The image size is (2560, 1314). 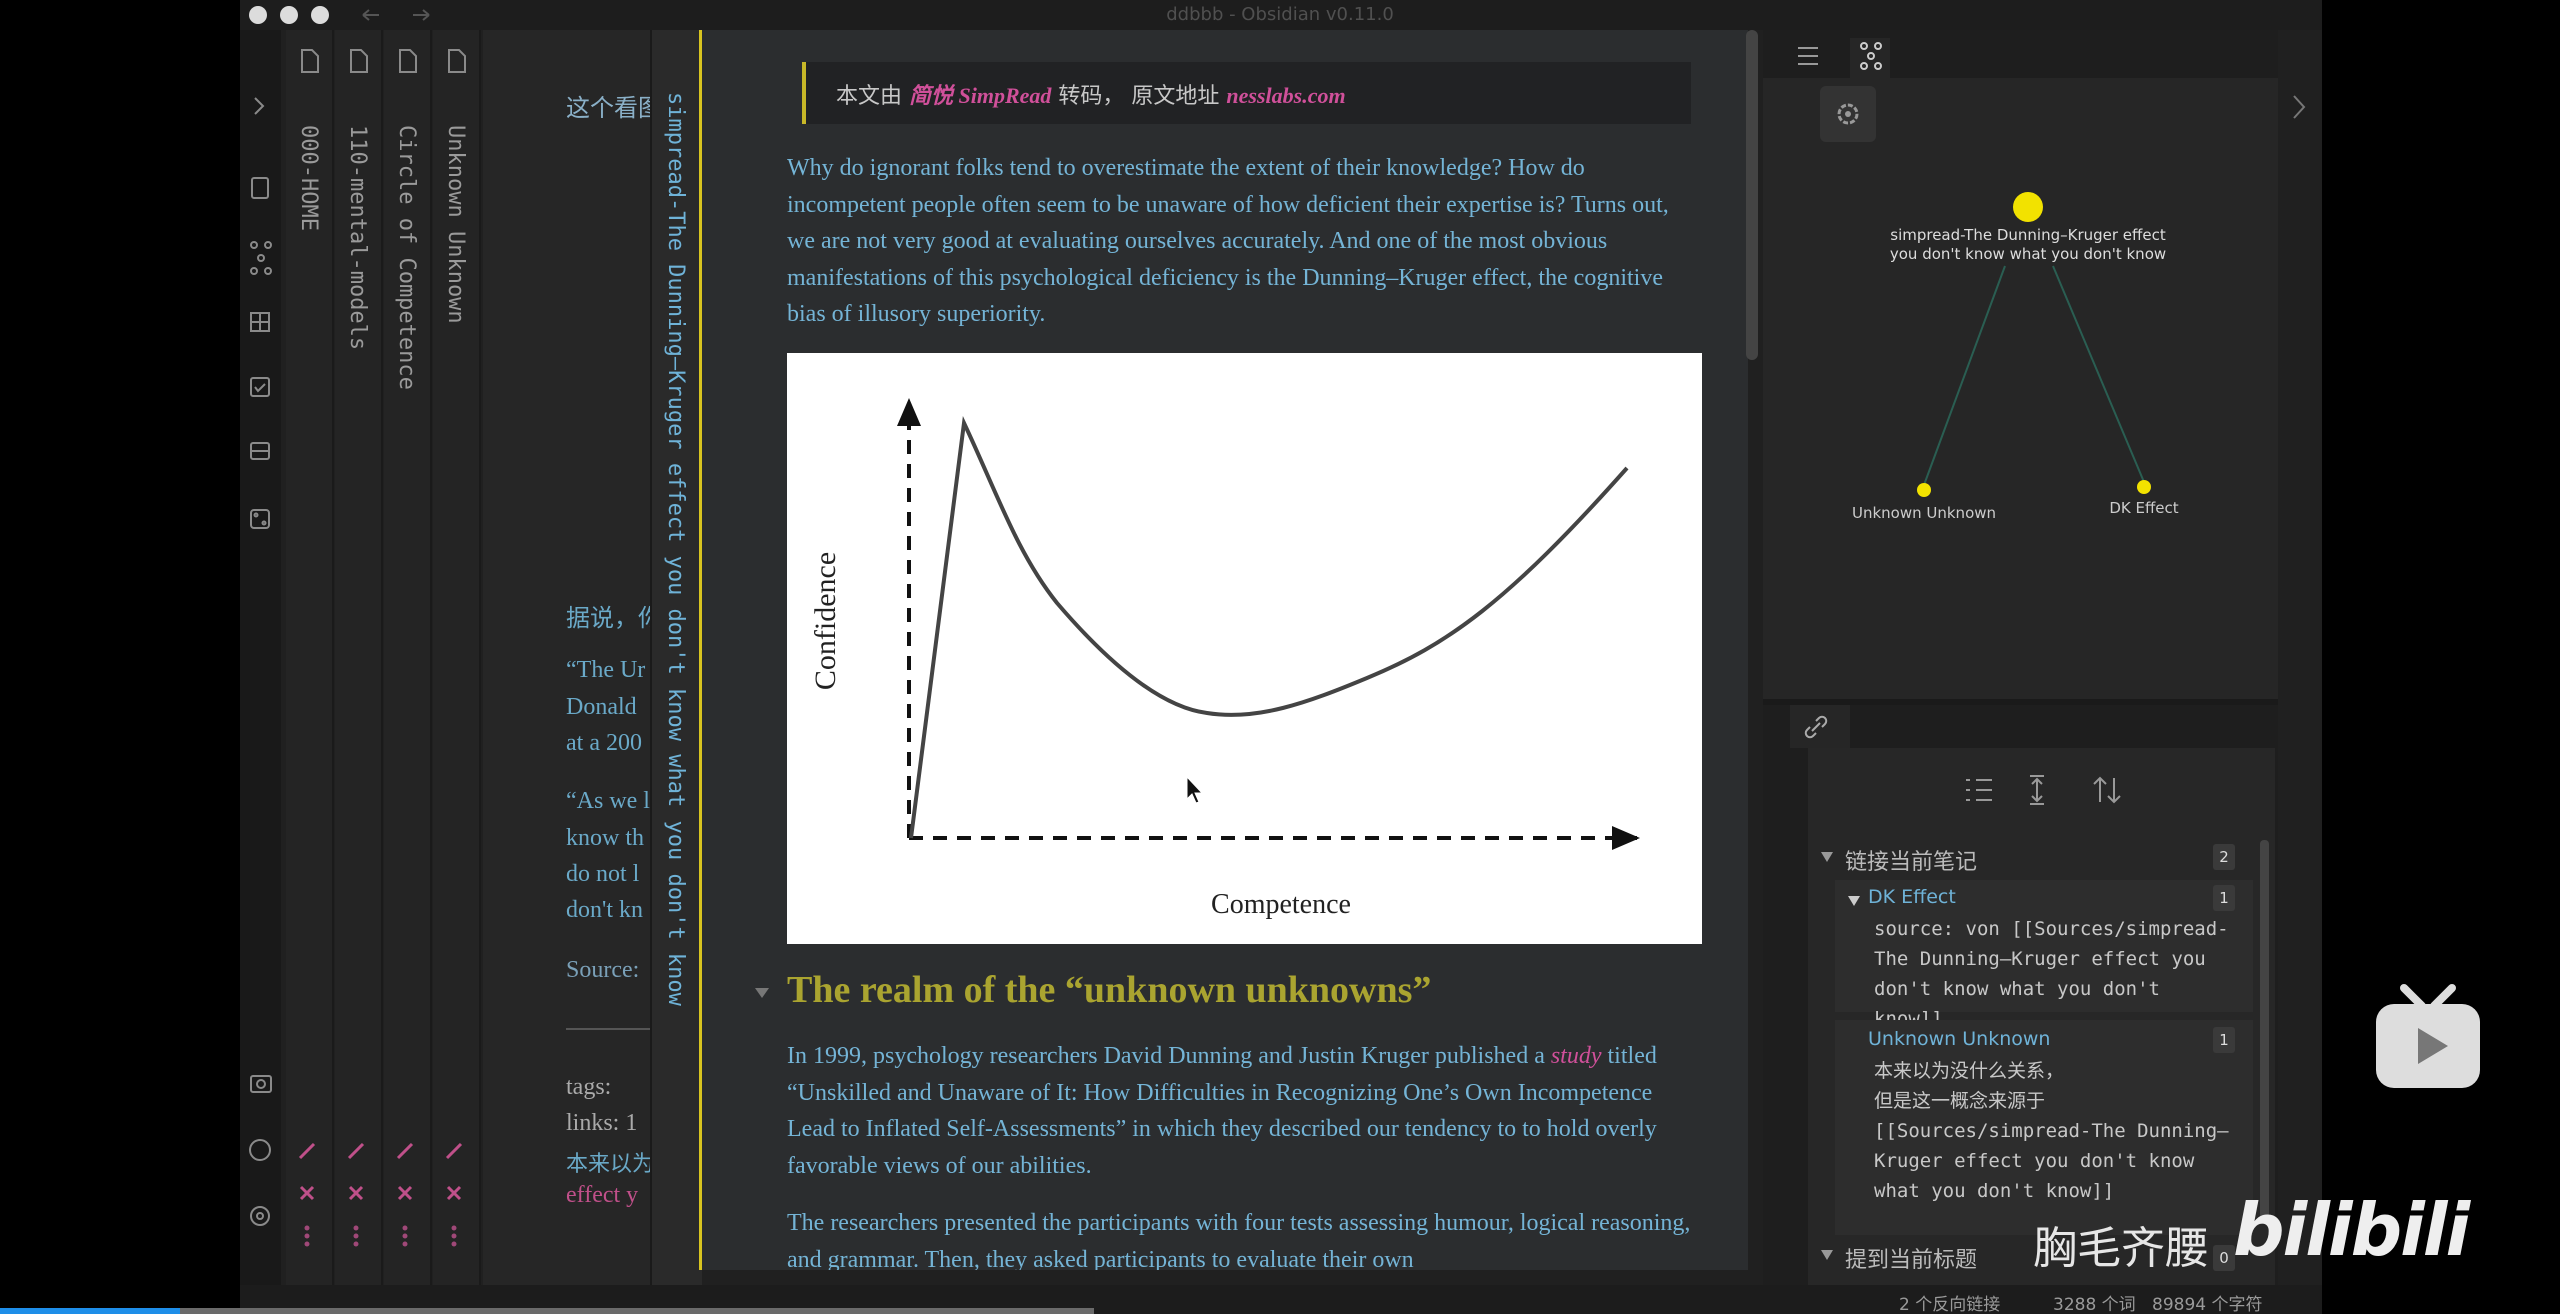 What do you see at coordinates (604, 743) in the screenshot?
I see `pane-text: at a 200` at bounding box center [604, 743].